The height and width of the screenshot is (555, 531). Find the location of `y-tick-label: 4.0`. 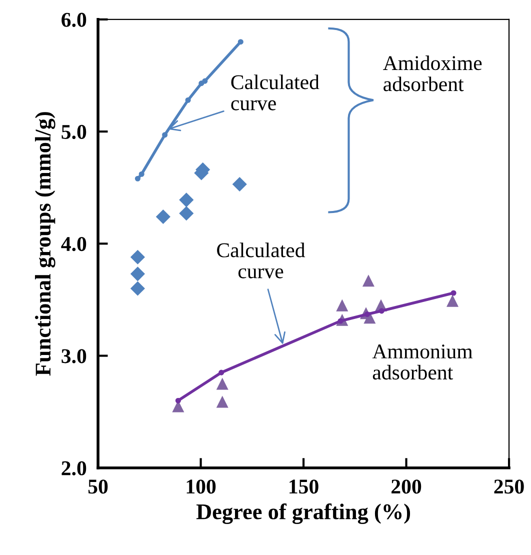

y-tick-label: 4.0 is located at coordinates (73, 244).